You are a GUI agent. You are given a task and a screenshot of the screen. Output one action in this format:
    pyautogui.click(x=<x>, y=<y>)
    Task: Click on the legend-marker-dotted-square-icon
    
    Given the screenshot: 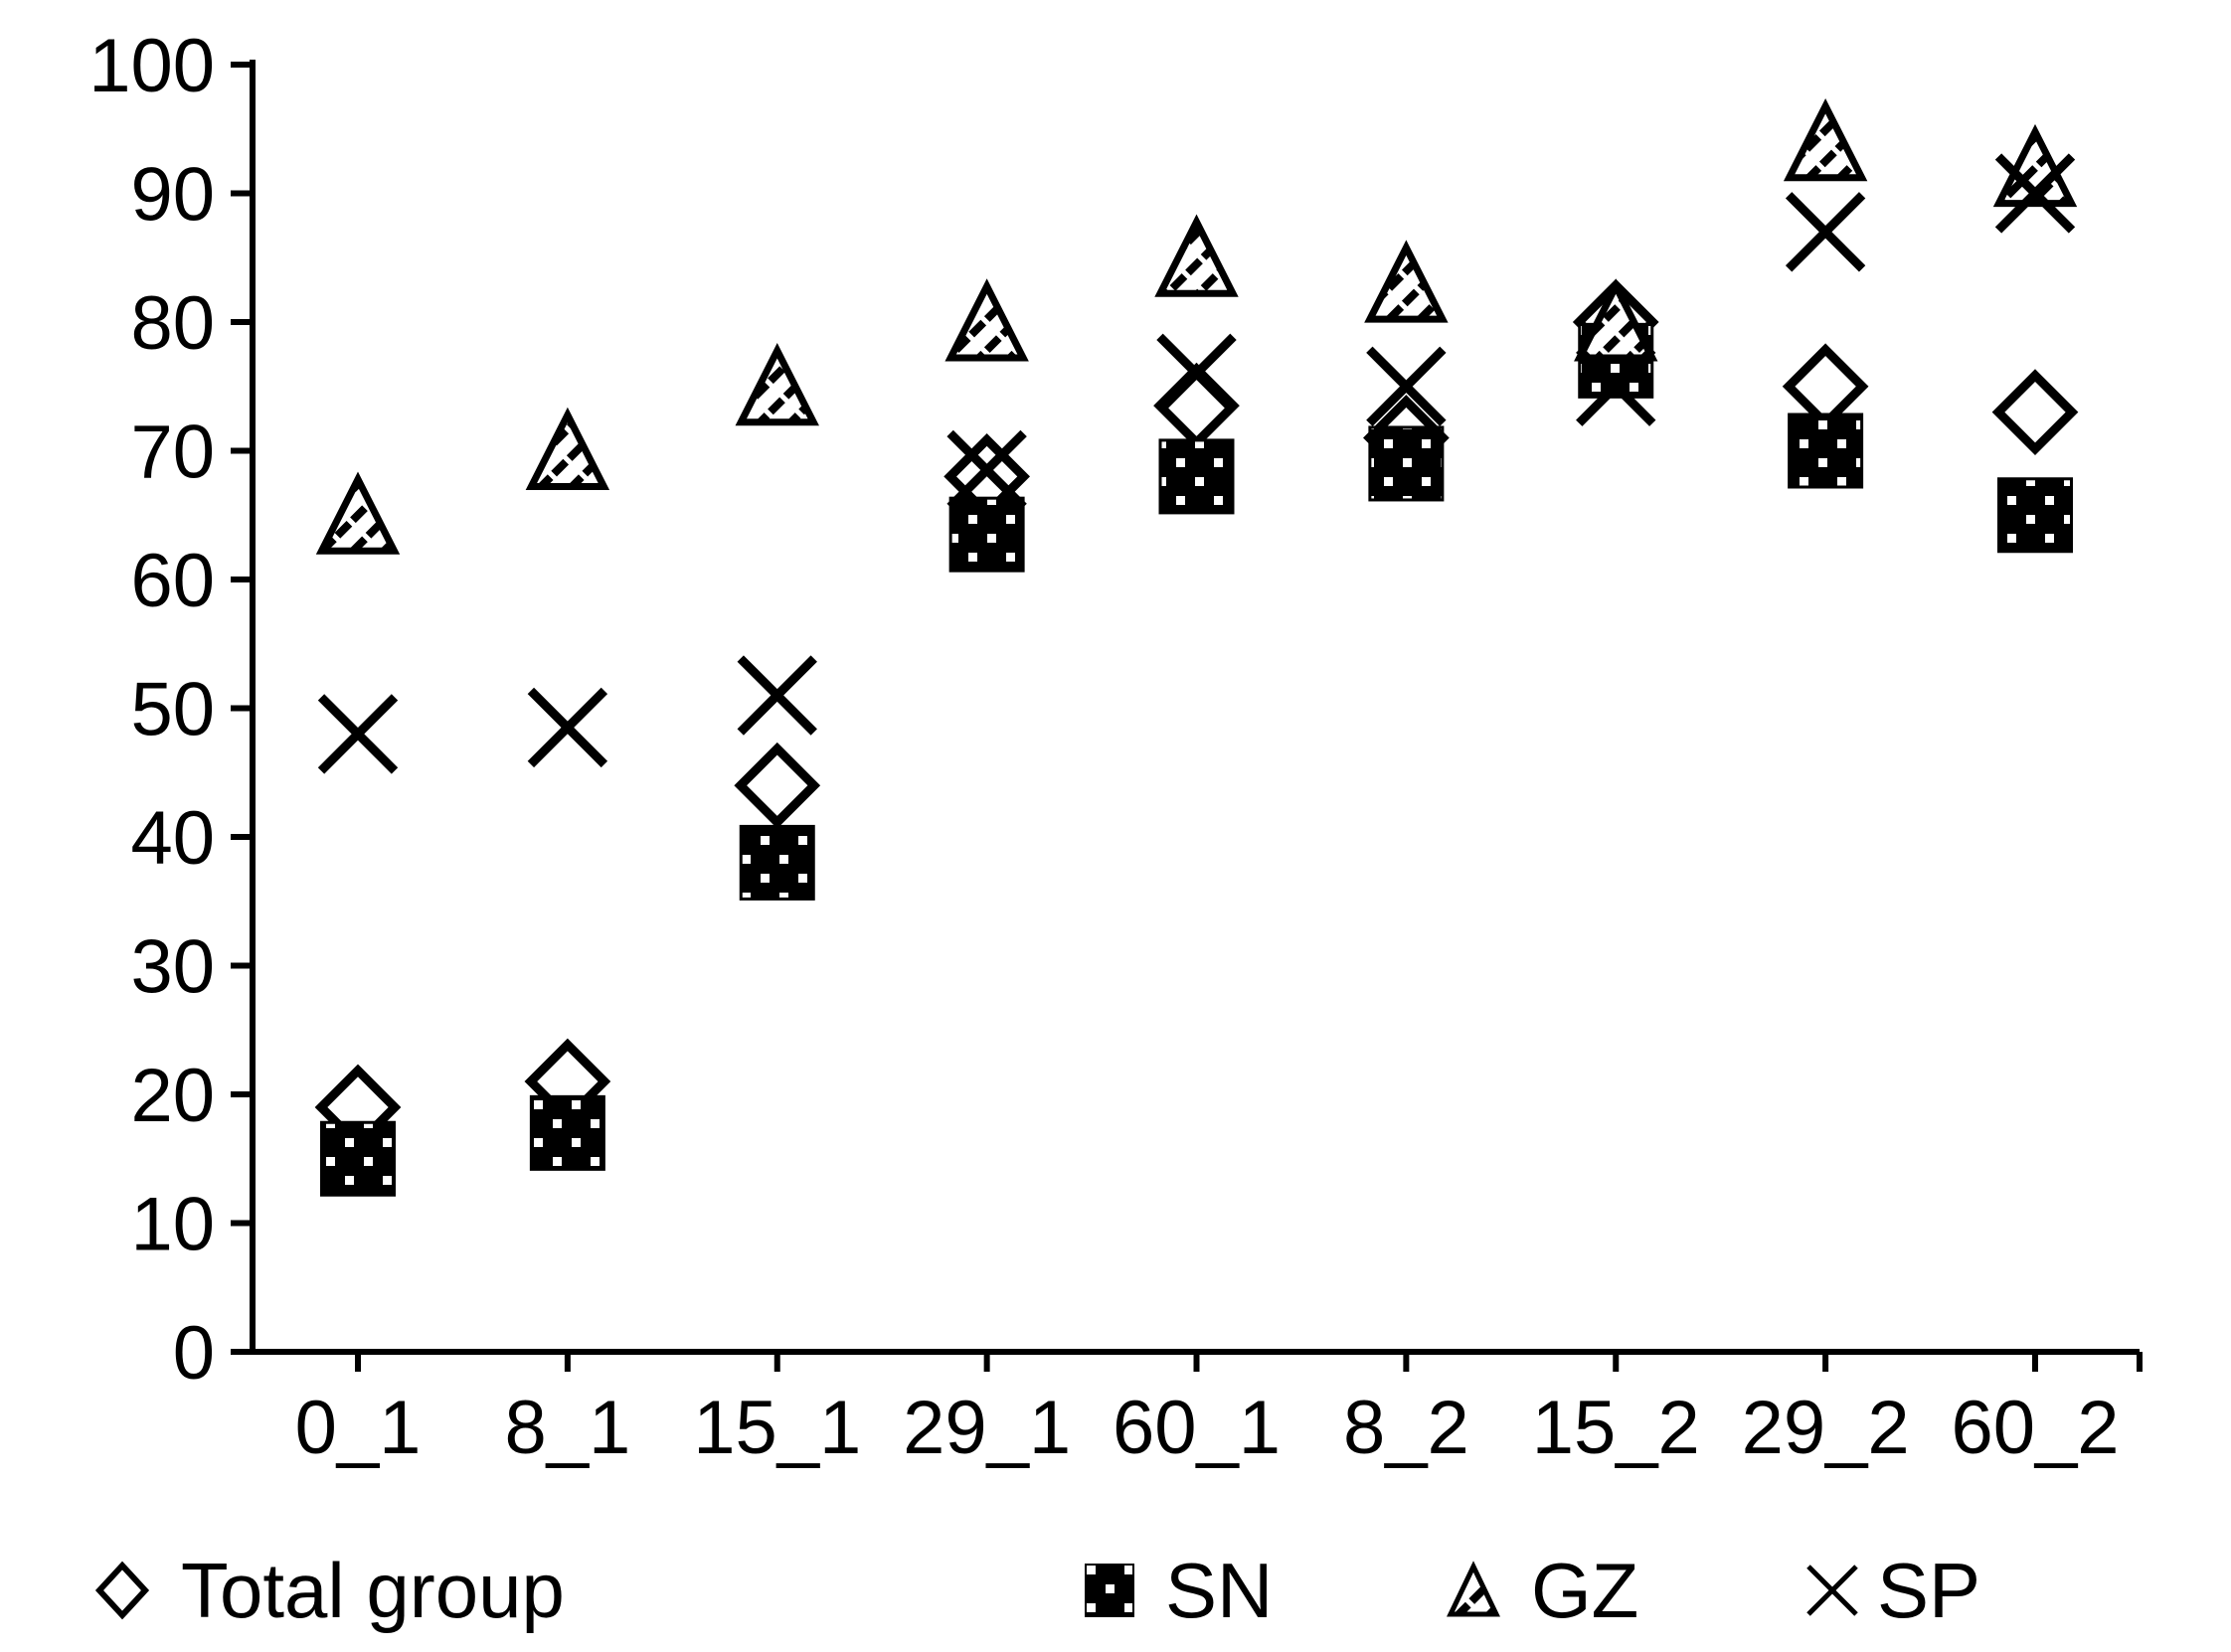 What is the action you would take?
    pyautogui.click(x=1109, y=1590)
    